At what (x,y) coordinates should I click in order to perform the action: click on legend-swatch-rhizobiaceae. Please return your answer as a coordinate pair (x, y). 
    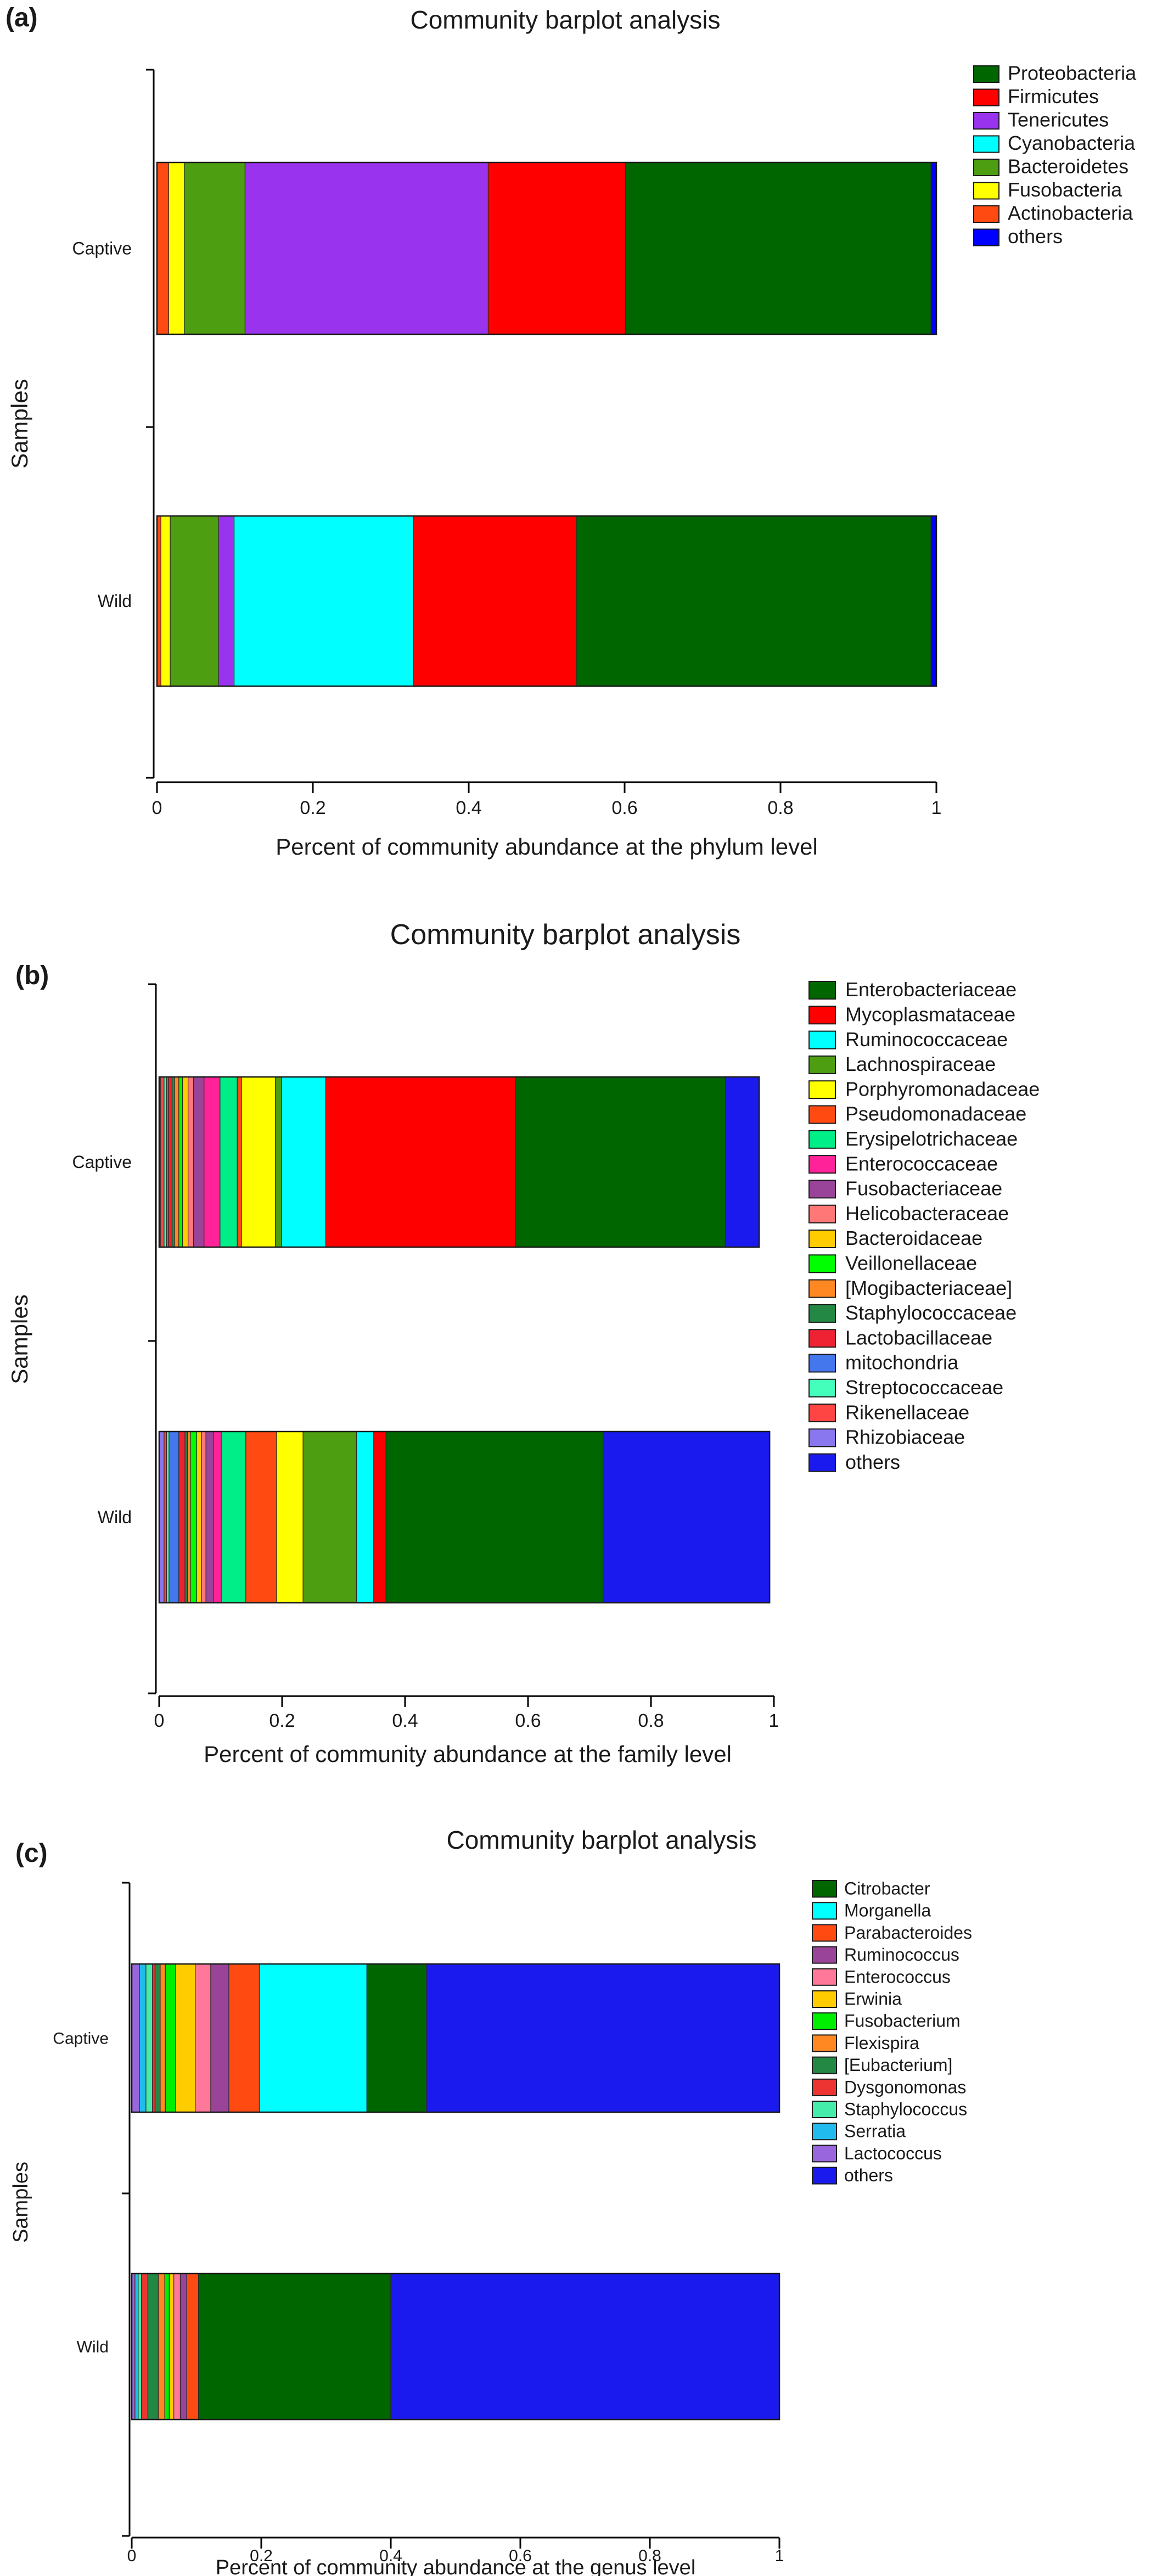
    Looking at the image, I should click on (822, 1438).